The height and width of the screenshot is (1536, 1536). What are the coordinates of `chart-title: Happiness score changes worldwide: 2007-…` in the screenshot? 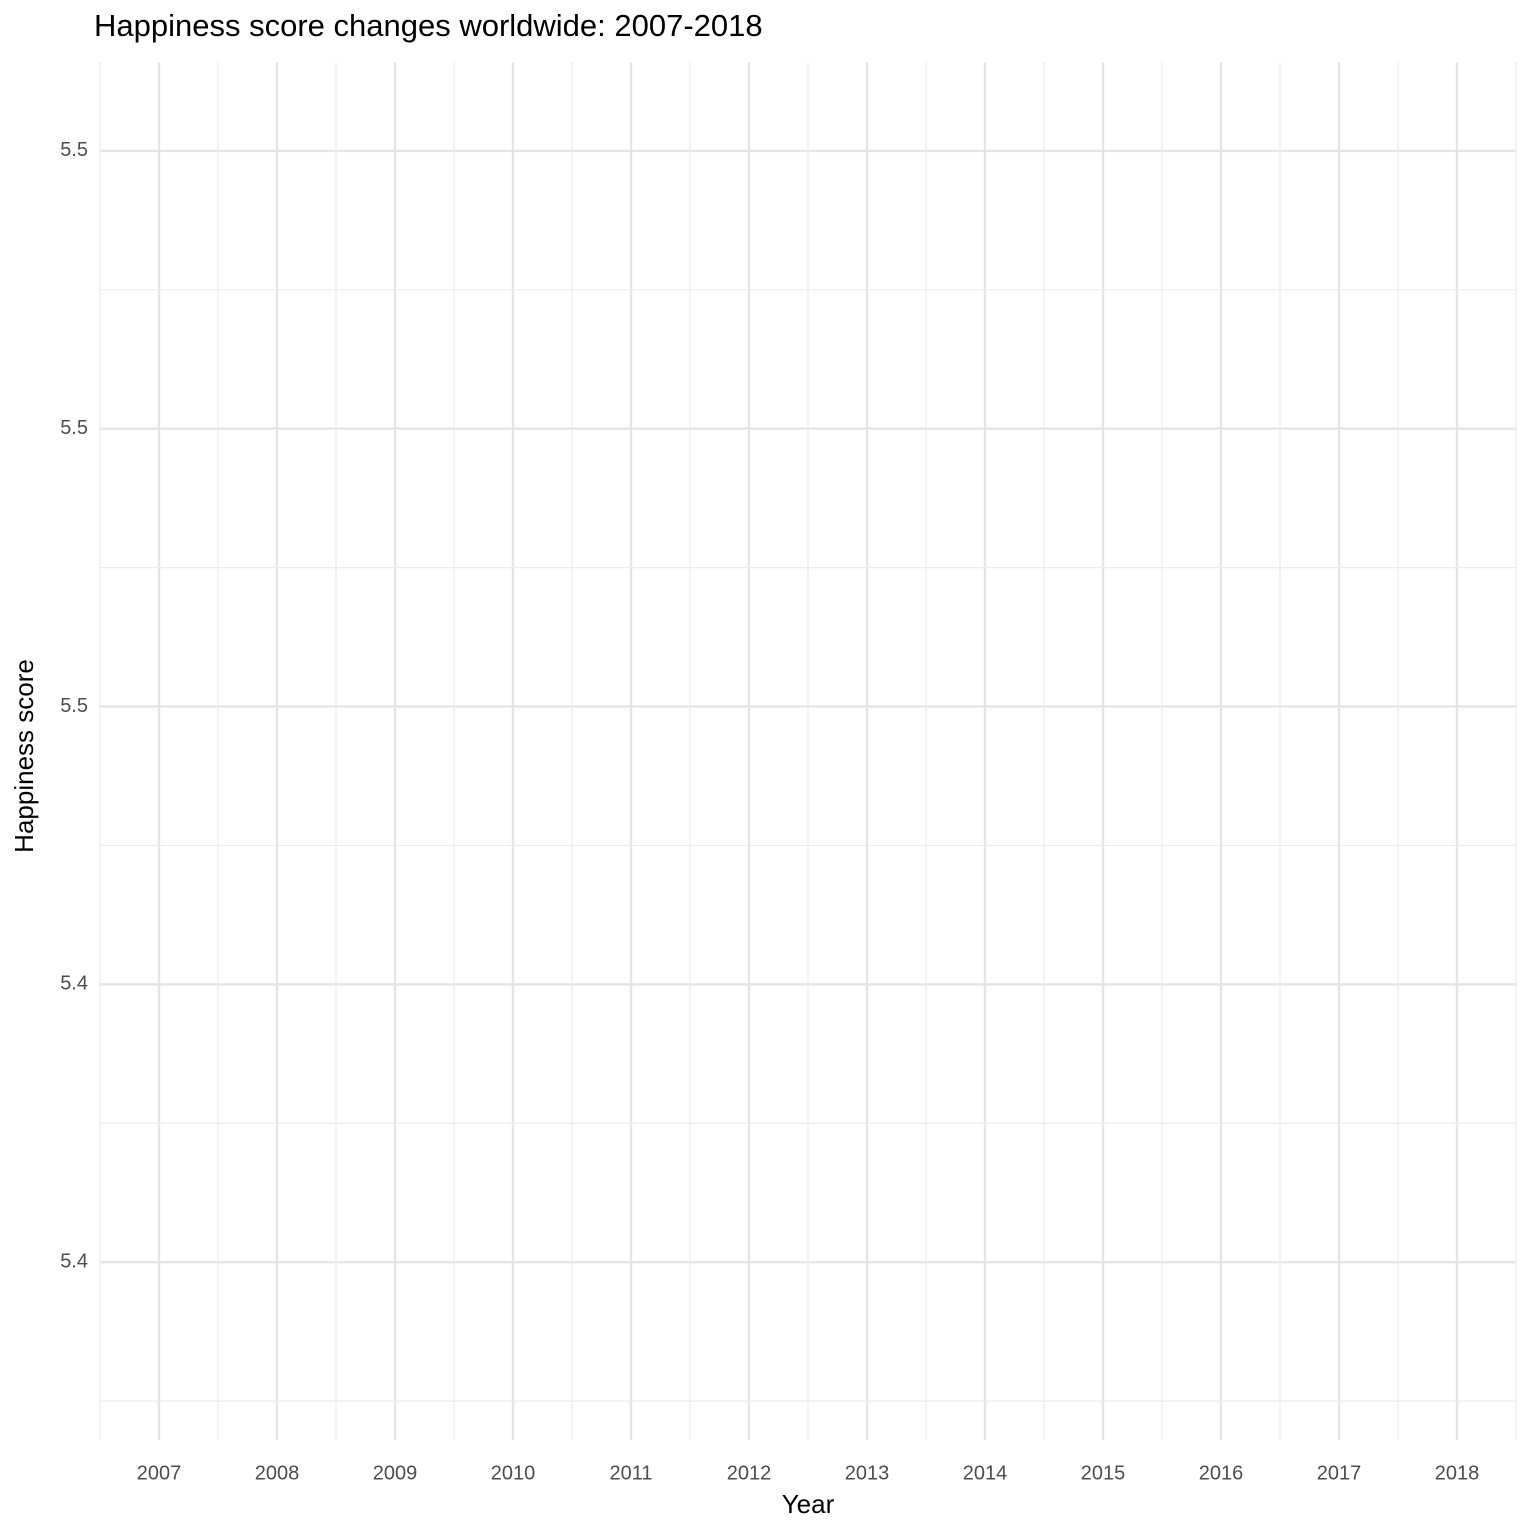 It's located at (428, 25).